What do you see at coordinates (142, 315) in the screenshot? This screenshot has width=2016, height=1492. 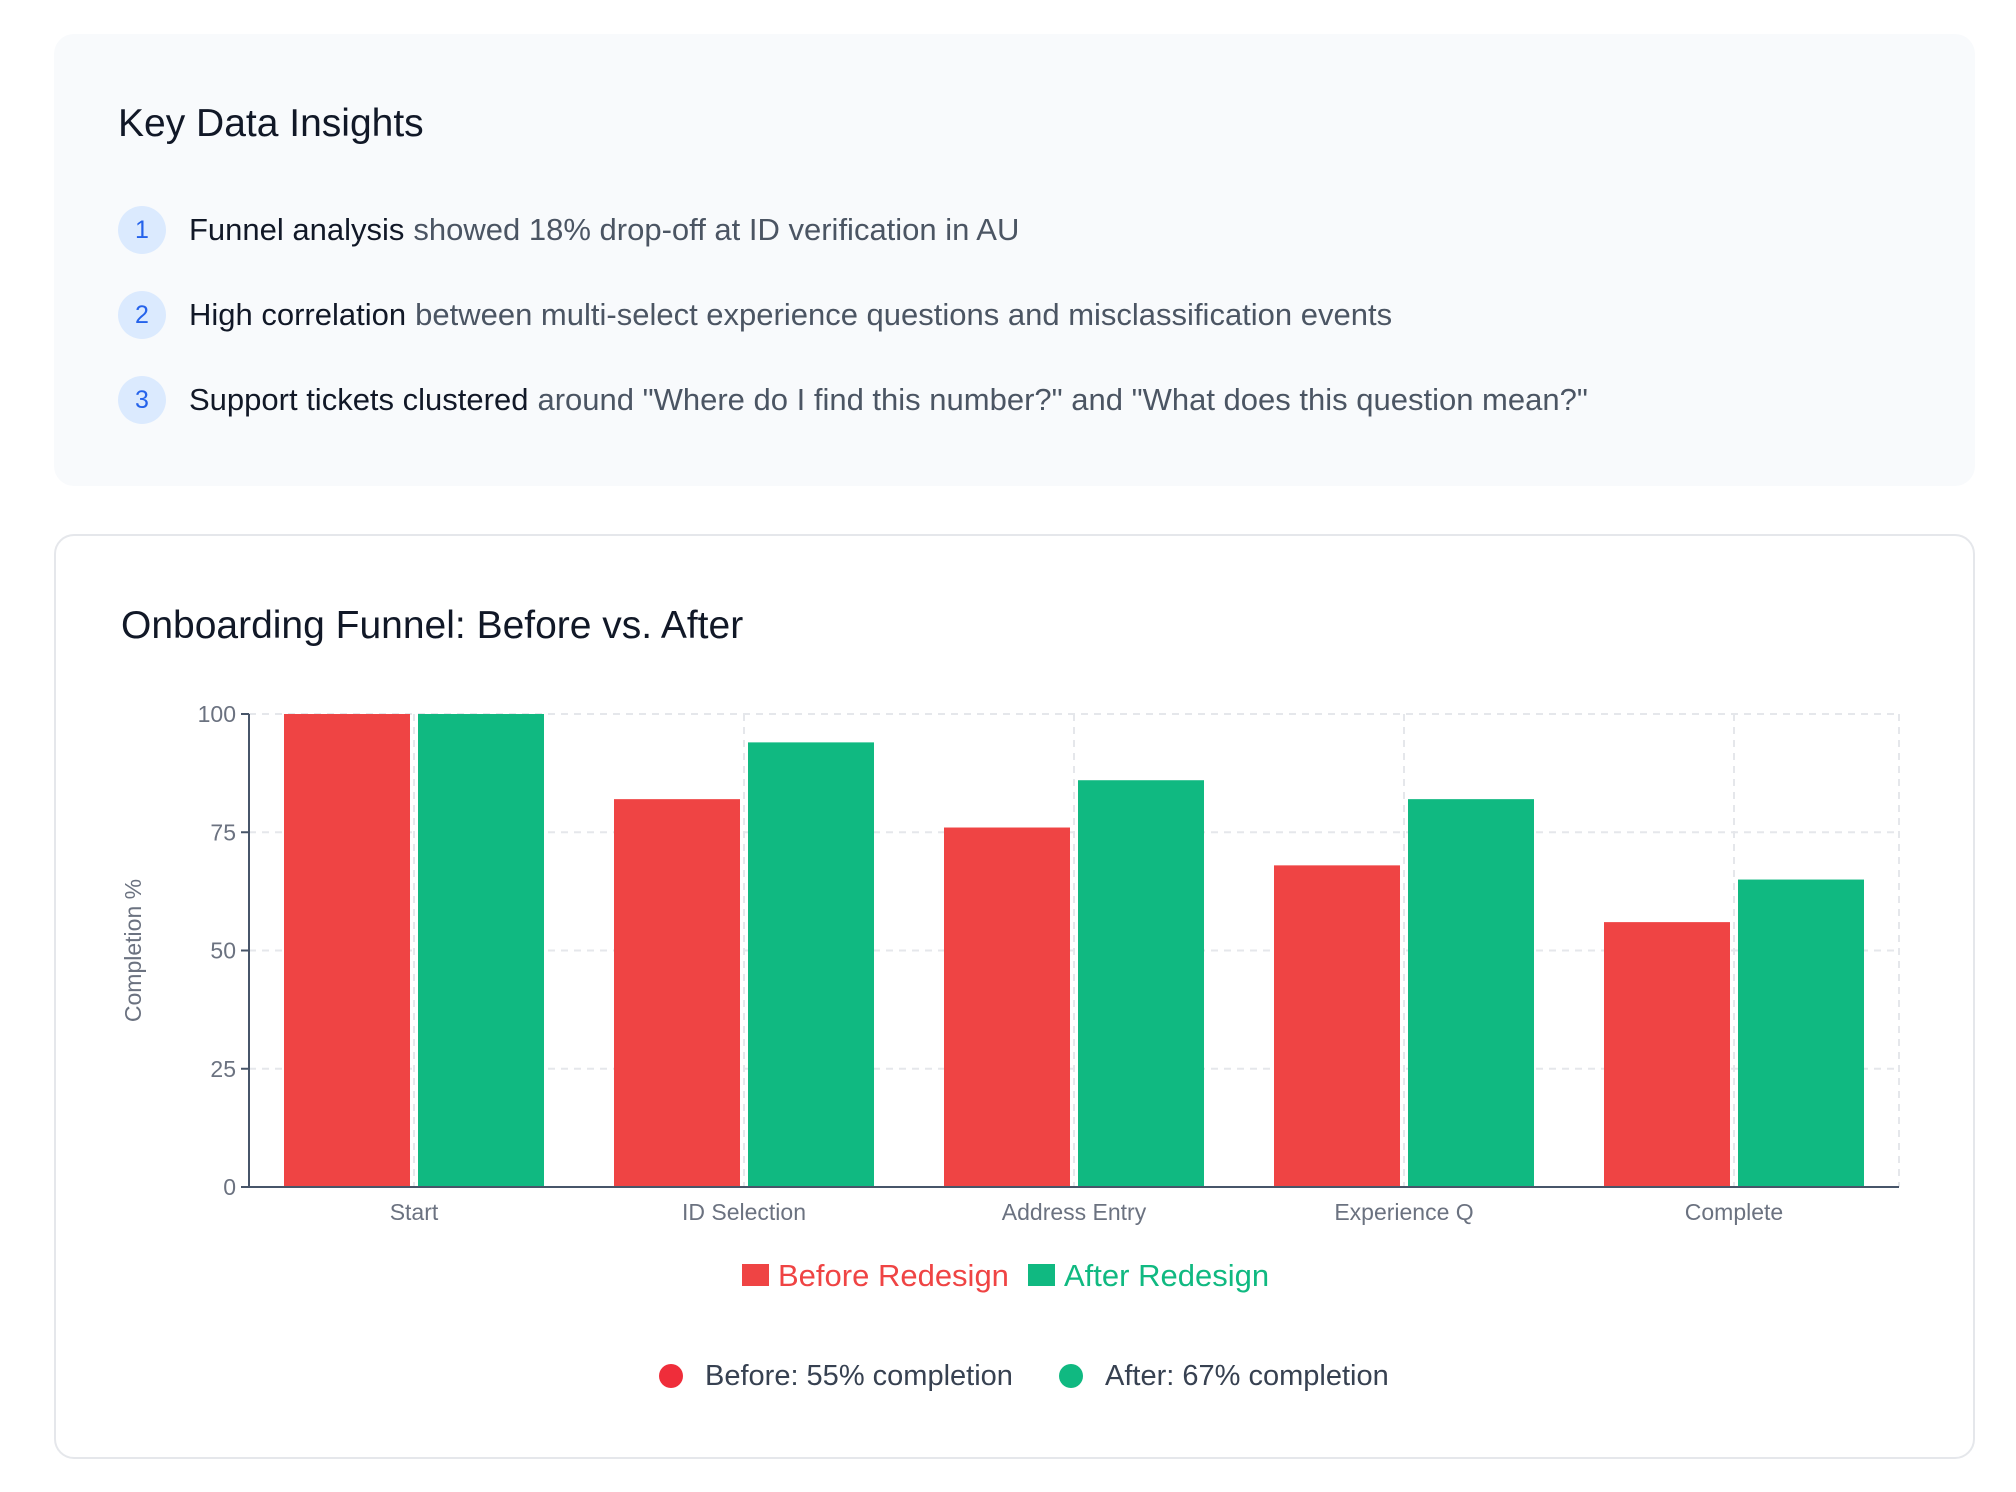 I see `insight-number-badge: 2` at bounding box center [142, 315].